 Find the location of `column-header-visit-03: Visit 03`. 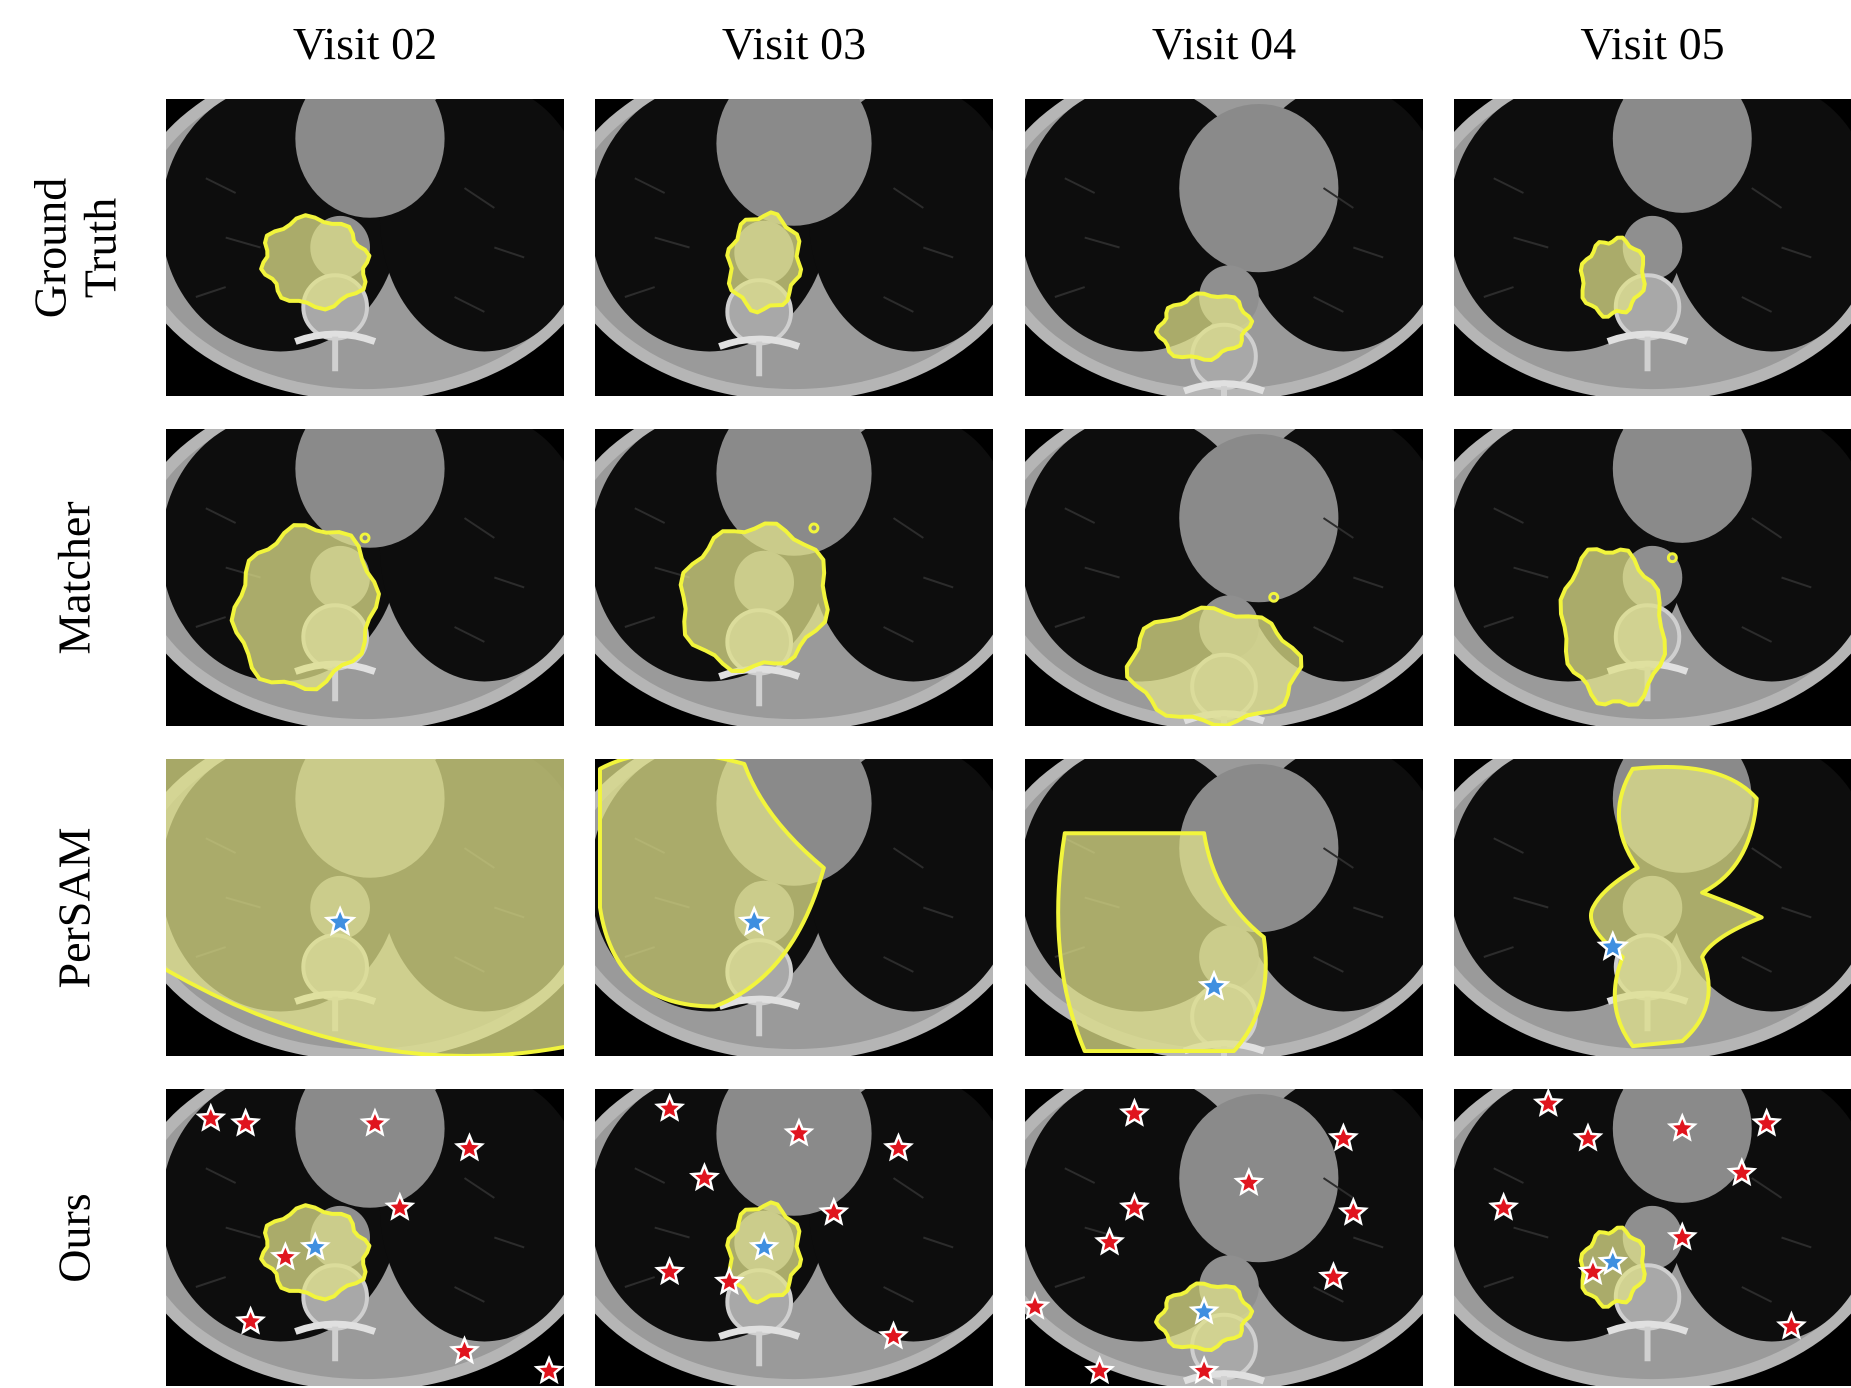

column-header-visit-03: Visit 03 is located at coordinates (794, 43).